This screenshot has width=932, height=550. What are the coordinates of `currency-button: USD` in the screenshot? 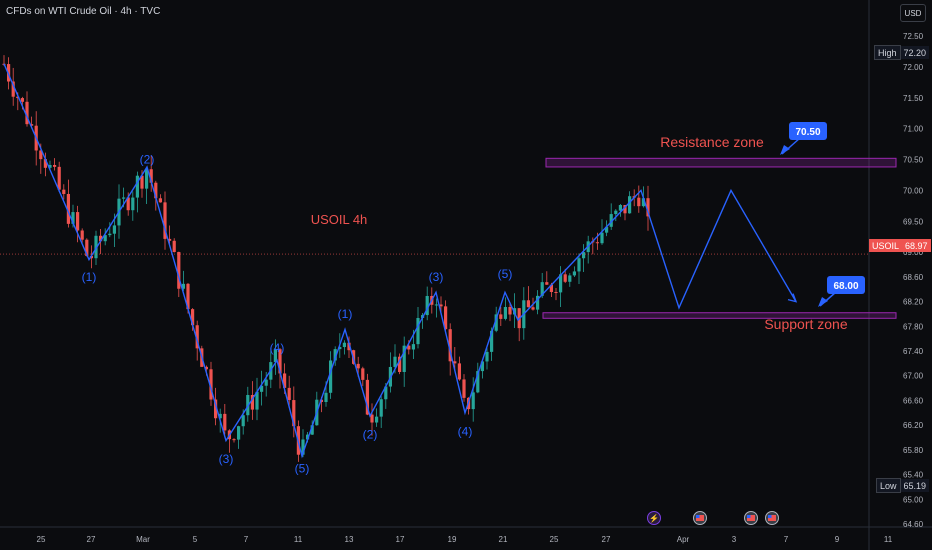 It's located at (913, 13).